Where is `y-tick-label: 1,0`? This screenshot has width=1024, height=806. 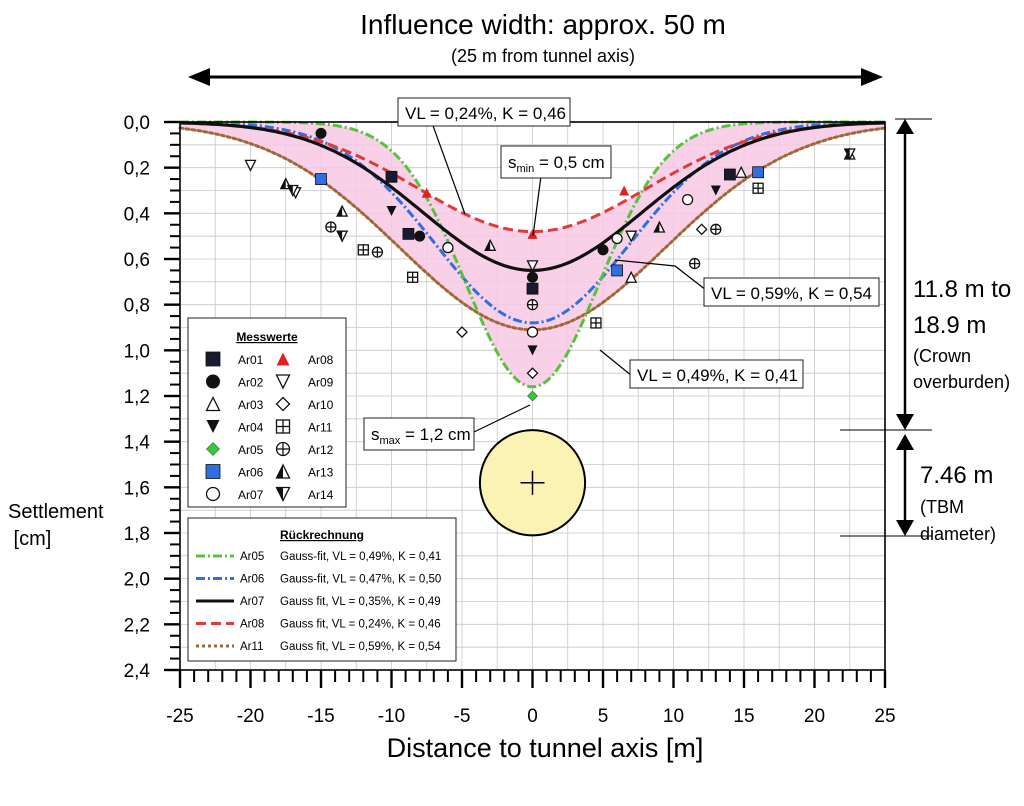 y-tick-label: 1,0 is located at coordinates (137, 351).